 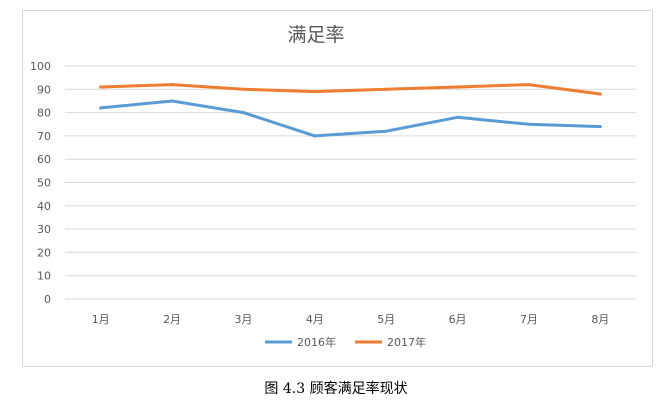 What do you see at coordinates (351, 319) in the screenshot?
I see `x-axis-tick-labels: 1月 2月 3月 4月 5月 6月 7月 8月` at bounding box center [351, 319].